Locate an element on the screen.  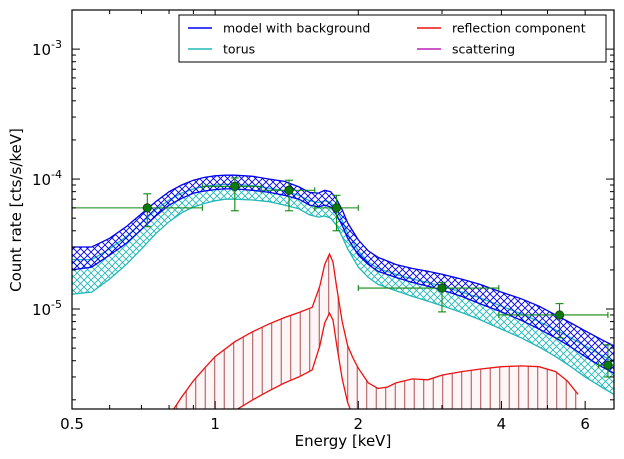
lower-edge-reflection-component is located at coordinates (293, 360).